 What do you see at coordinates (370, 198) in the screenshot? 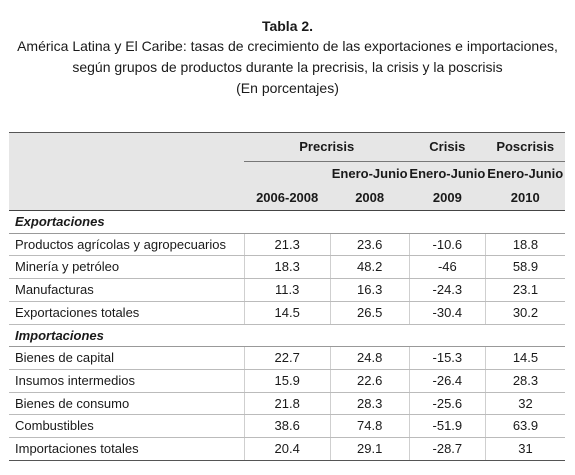
I see `header-year-2008: 2008` at bounding box center [370, 198].